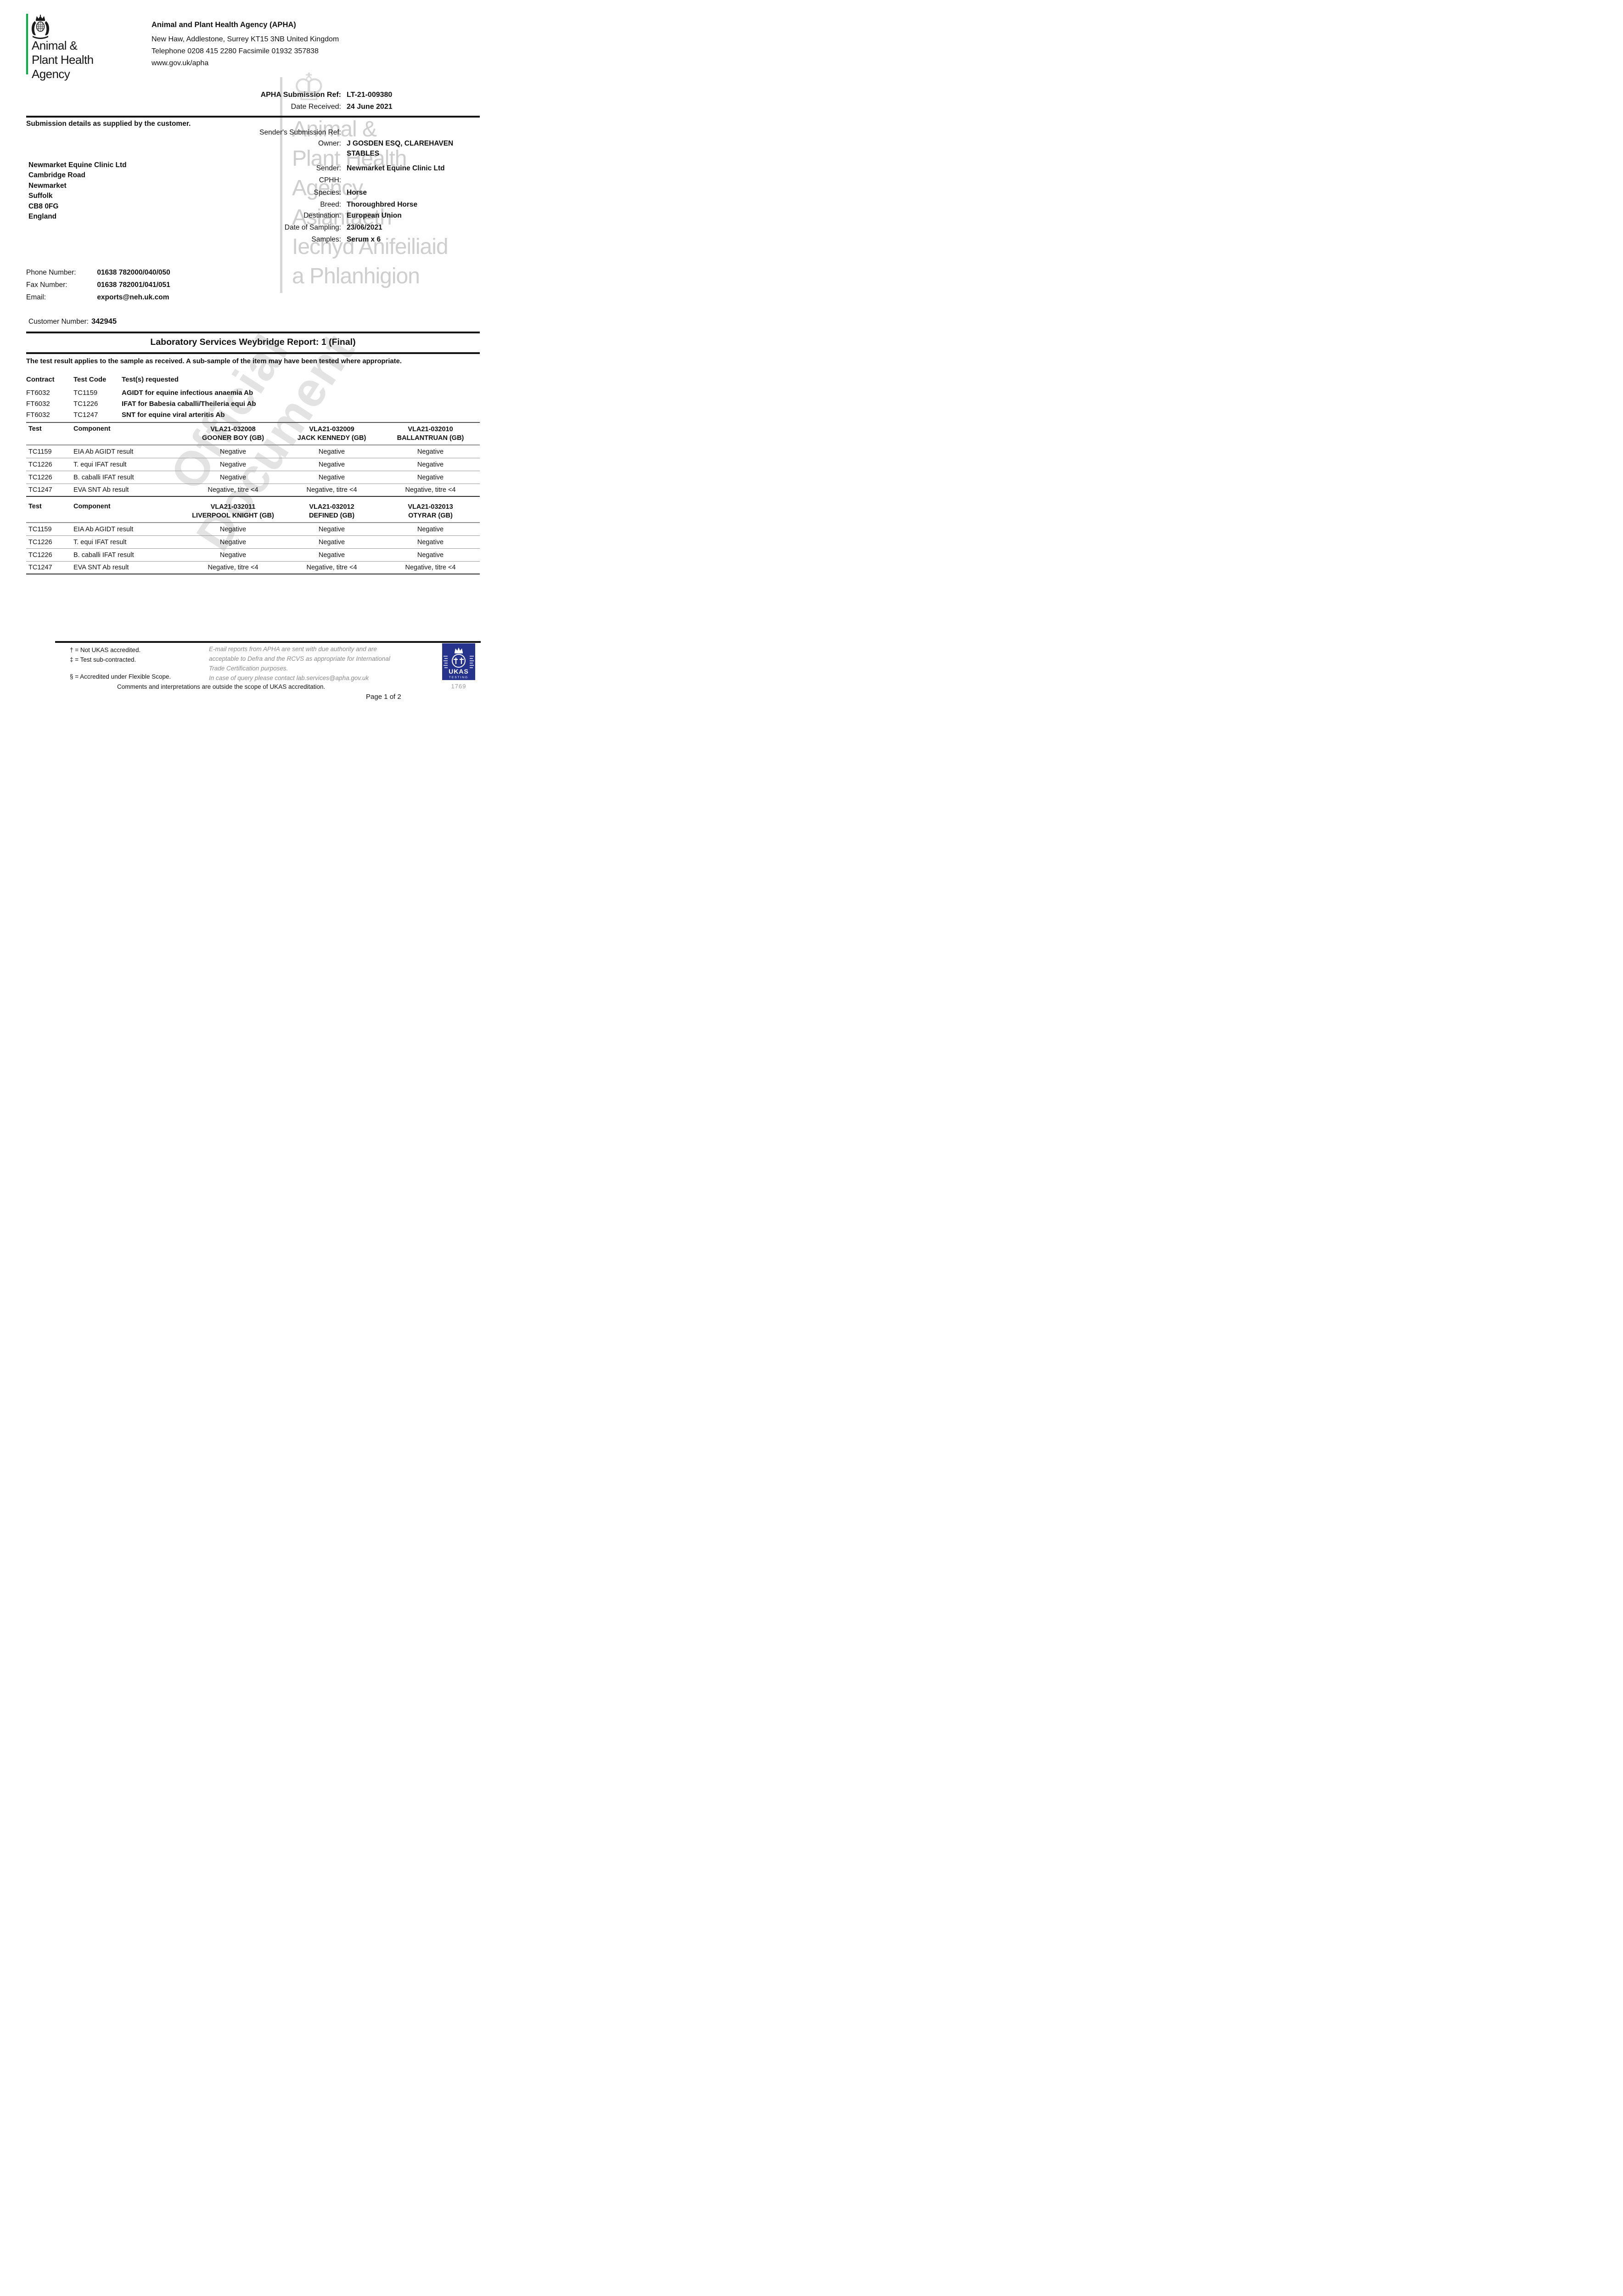 This screenshot has height=2296, width=1623. Describe the element at coordinates (233, 438) in the screenshot. I see `sample-name: GOONER BOY (GB)` at that location.